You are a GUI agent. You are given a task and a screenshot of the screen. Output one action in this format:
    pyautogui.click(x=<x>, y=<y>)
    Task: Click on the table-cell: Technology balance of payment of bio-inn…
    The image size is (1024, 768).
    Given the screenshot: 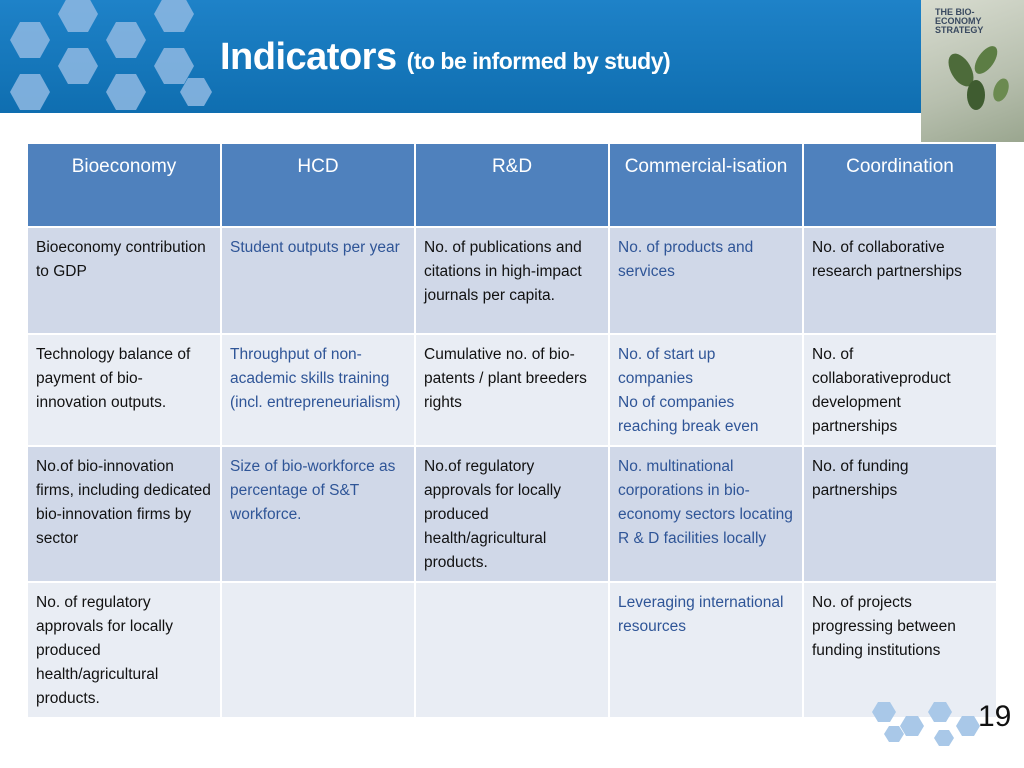 What is the action you would take?
    pyautogui.click(x=124, y=390)
    